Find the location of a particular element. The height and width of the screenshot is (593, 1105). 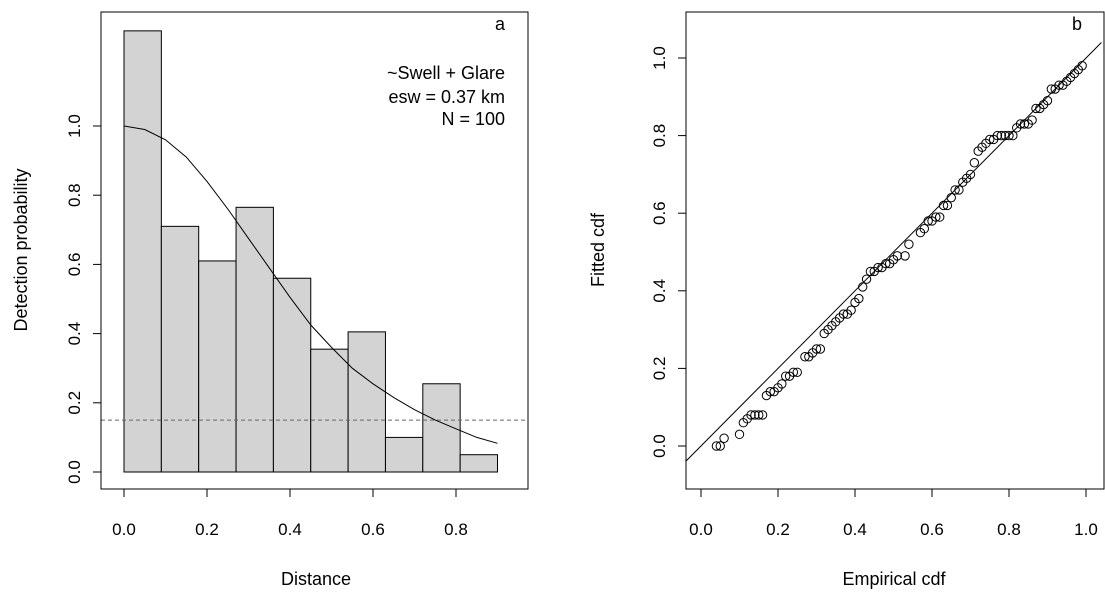

esw-annotation: esw = 0.37 km is located at coordinates (446, 97).